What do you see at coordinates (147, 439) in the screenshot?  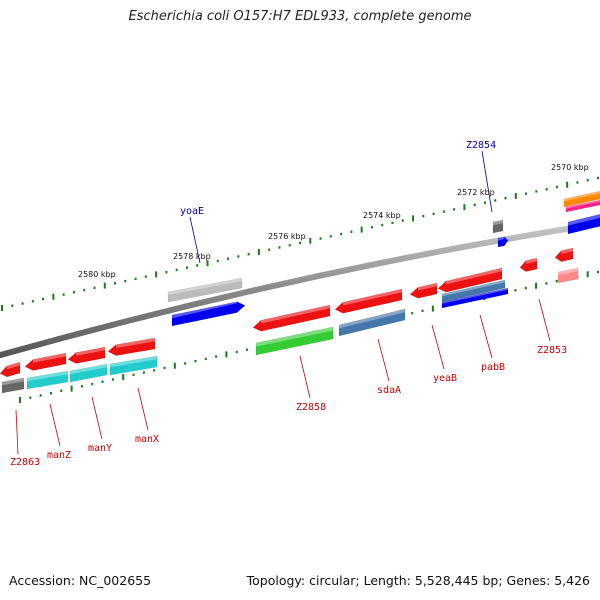 I see `gene-label-manx: manX` at bounding box center [147, 439].